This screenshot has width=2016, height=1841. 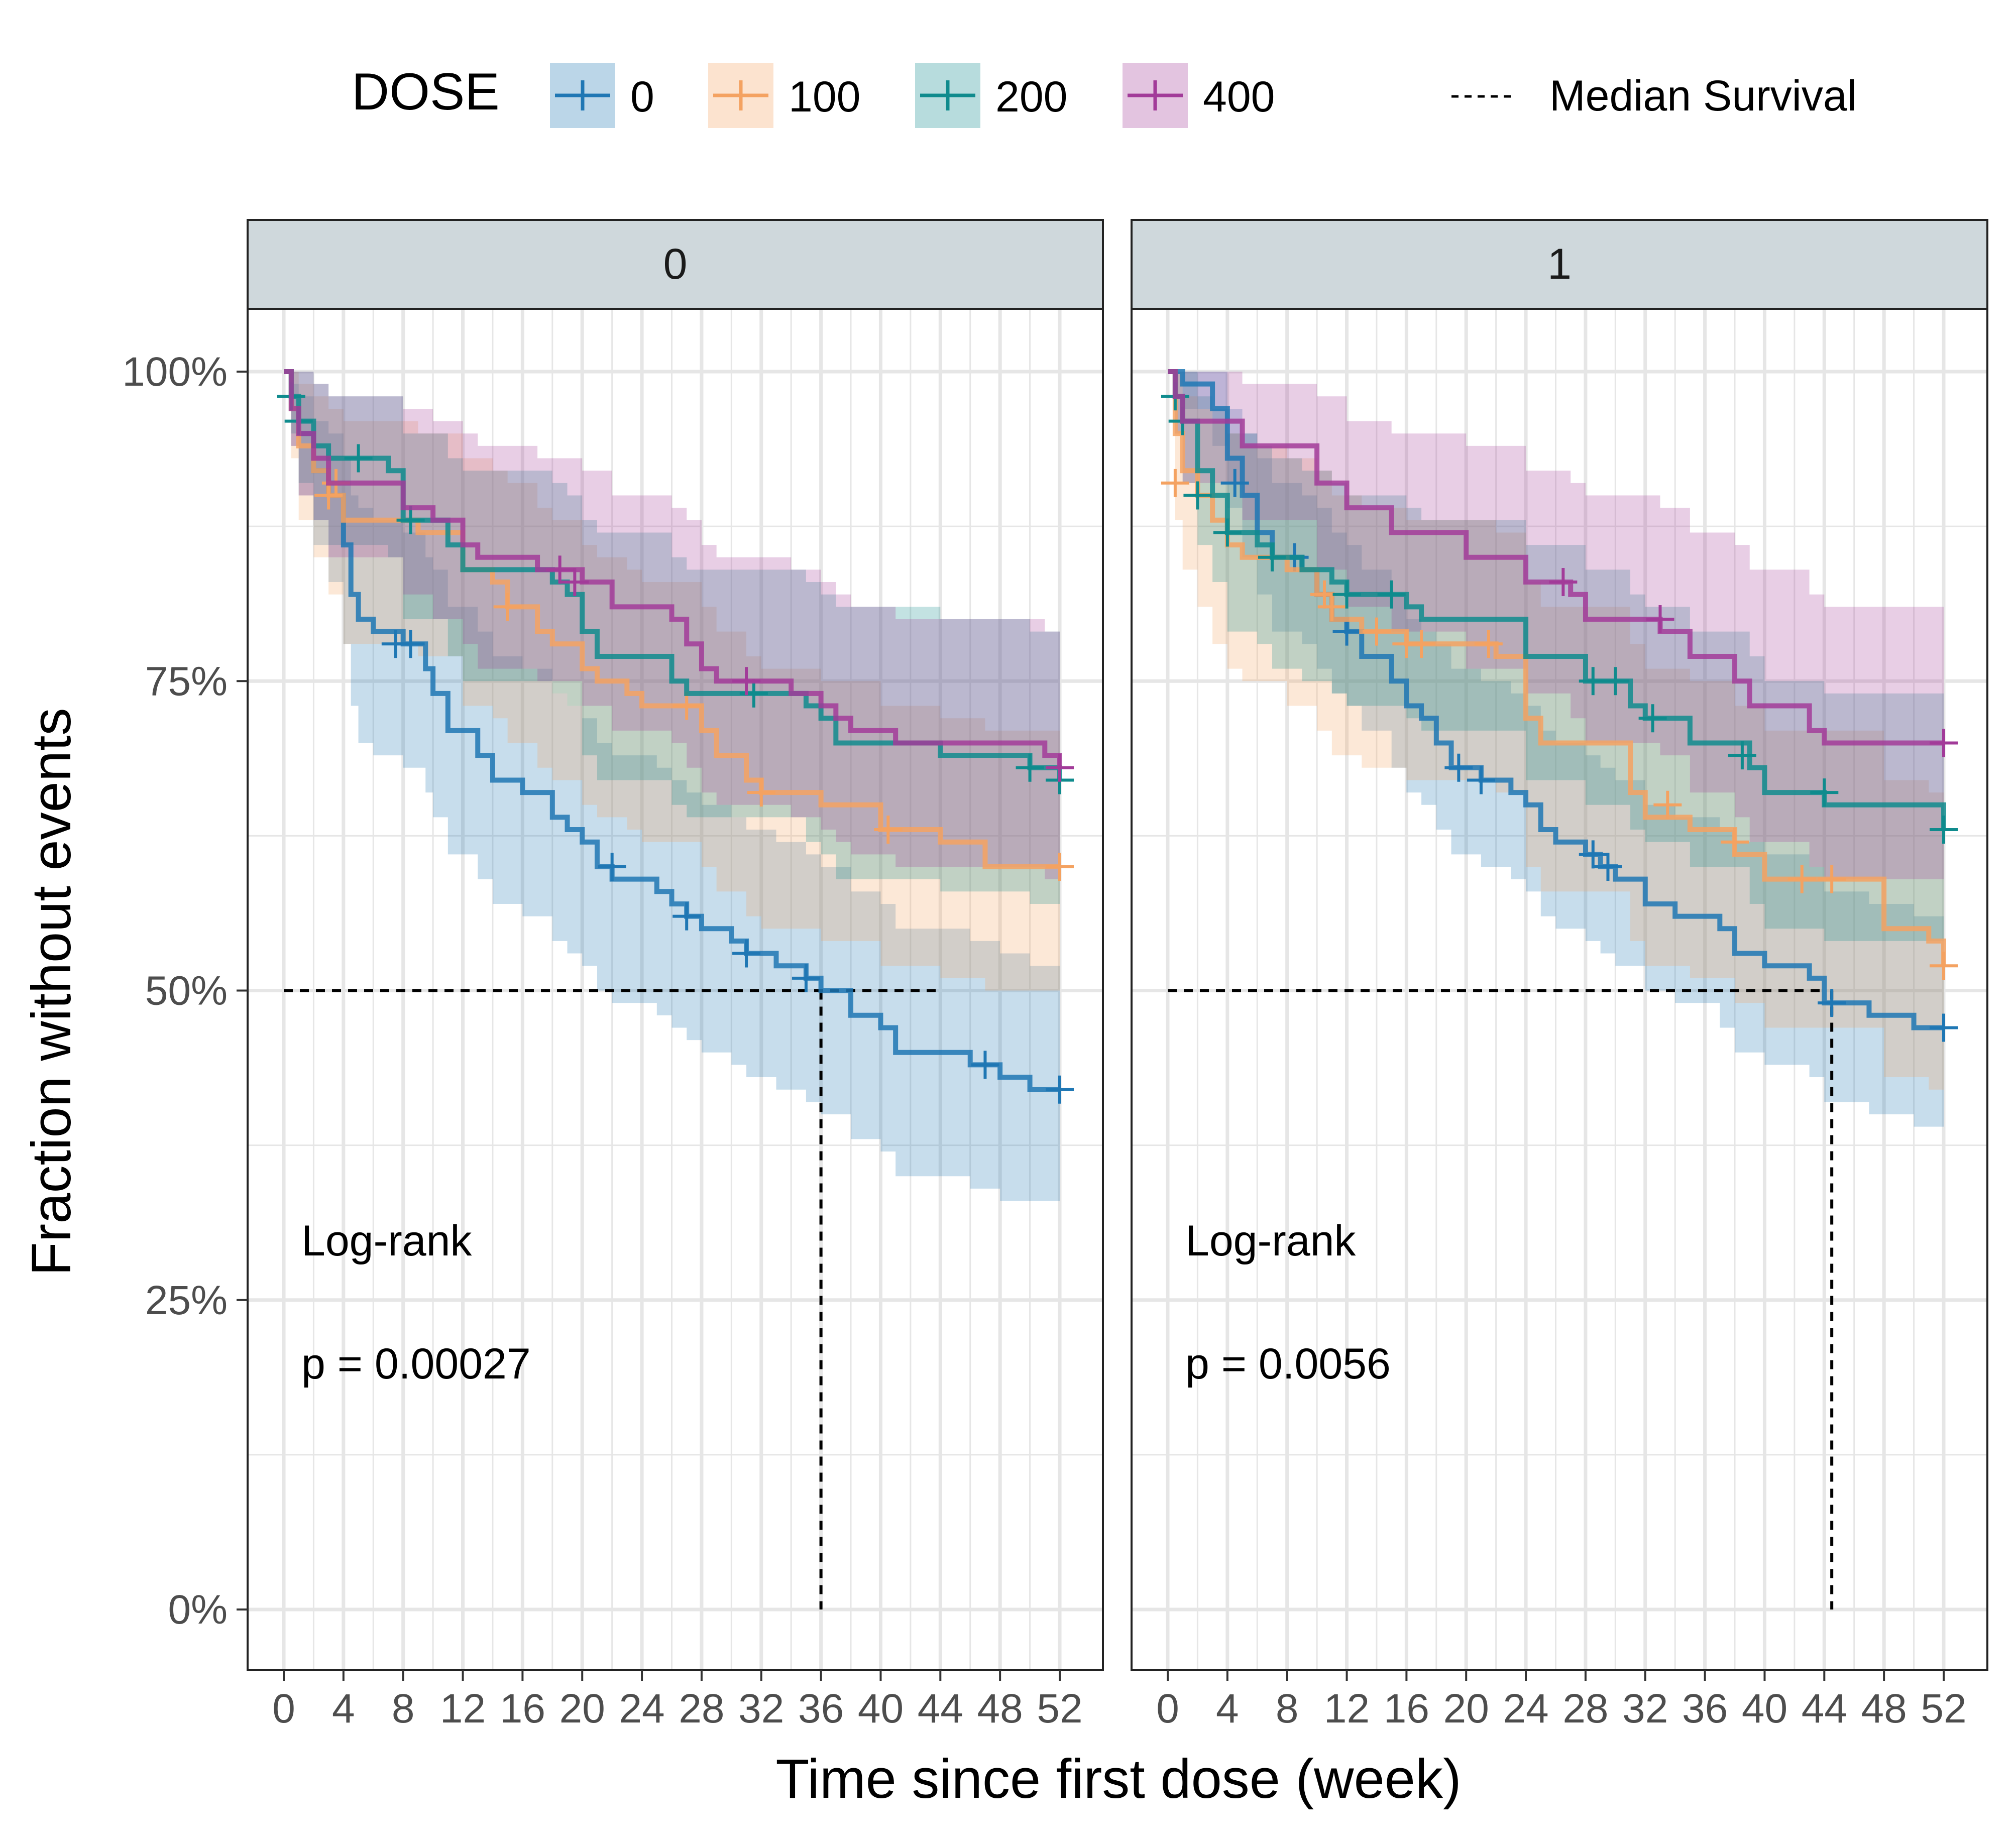 I want to click on legend-label-100: 100, so click(x=825, y=97).